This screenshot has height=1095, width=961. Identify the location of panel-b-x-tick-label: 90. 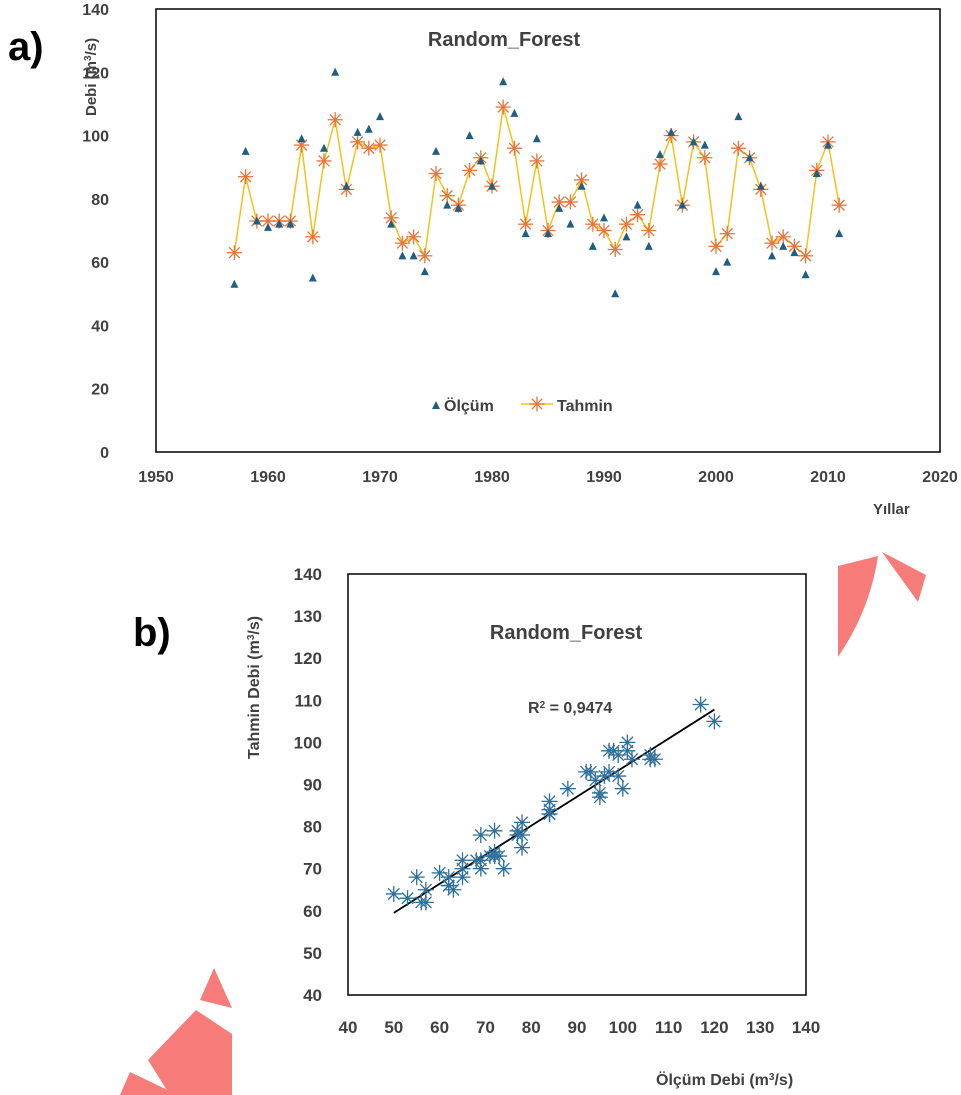
(577, 1027).